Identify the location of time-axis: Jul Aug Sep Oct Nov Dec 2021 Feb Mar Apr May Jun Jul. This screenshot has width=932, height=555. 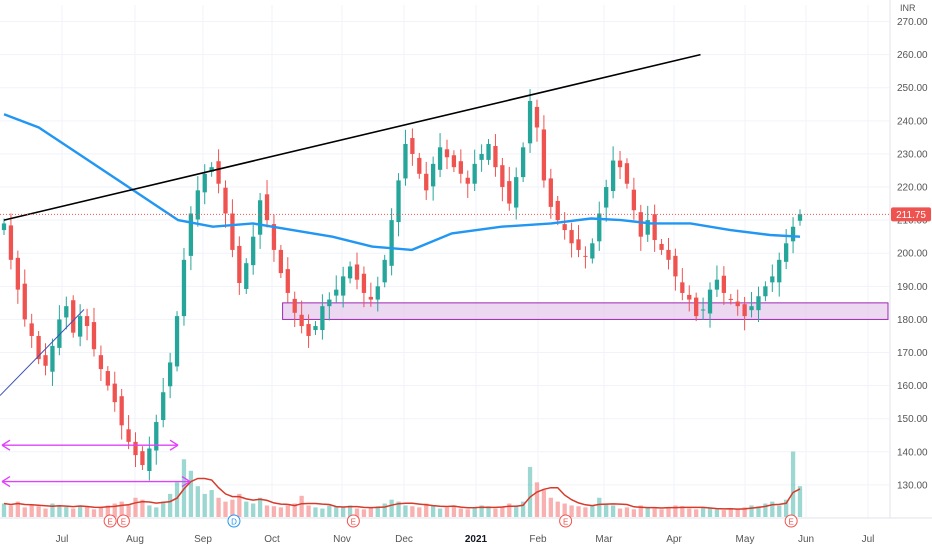
(466, 531).